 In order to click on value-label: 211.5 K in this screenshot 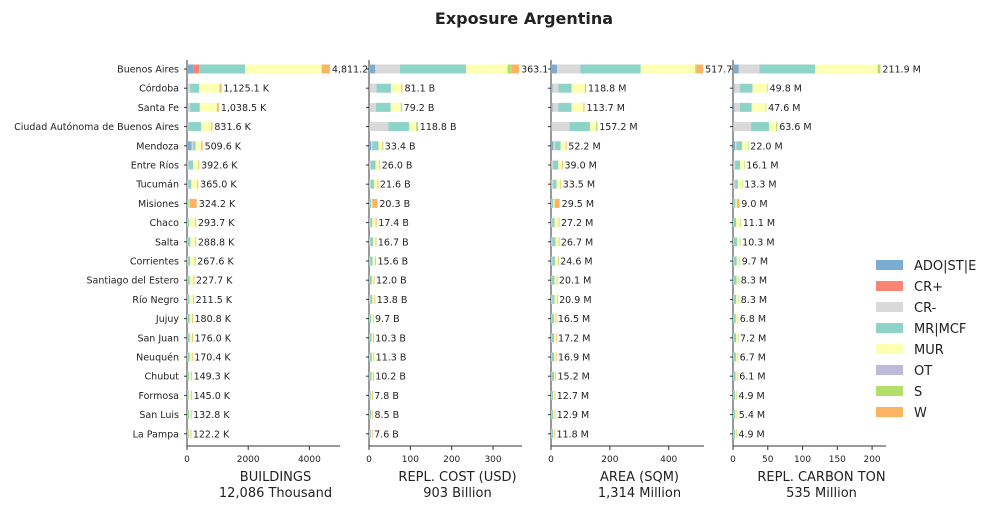, I will do `click(214, 300)`.